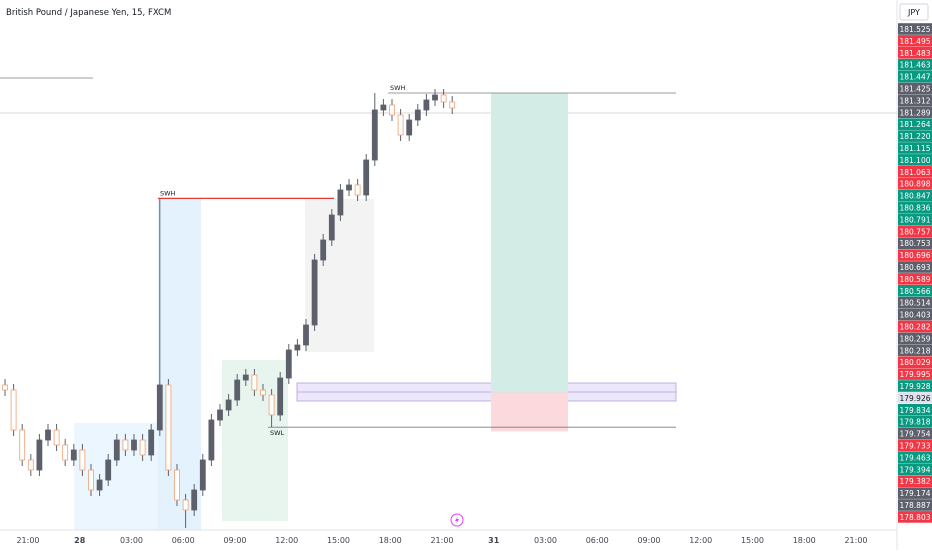 This screenshot has width=932, height=554. I want to click on price-label: 181.289, so click(914, 112).